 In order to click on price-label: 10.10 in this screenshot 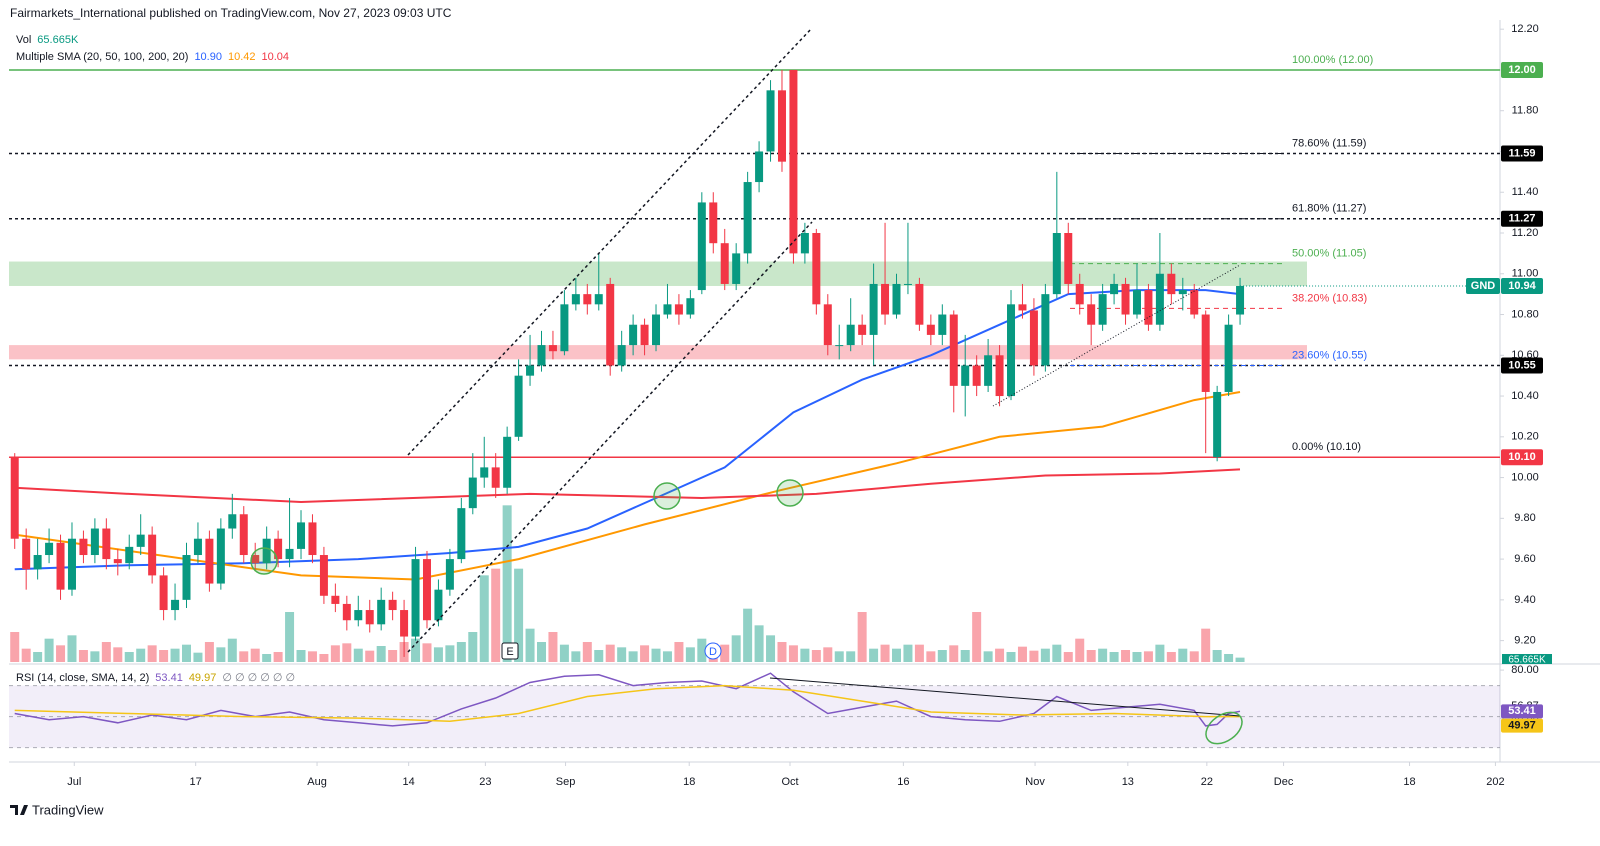, I will do `click(1522, 457)`.